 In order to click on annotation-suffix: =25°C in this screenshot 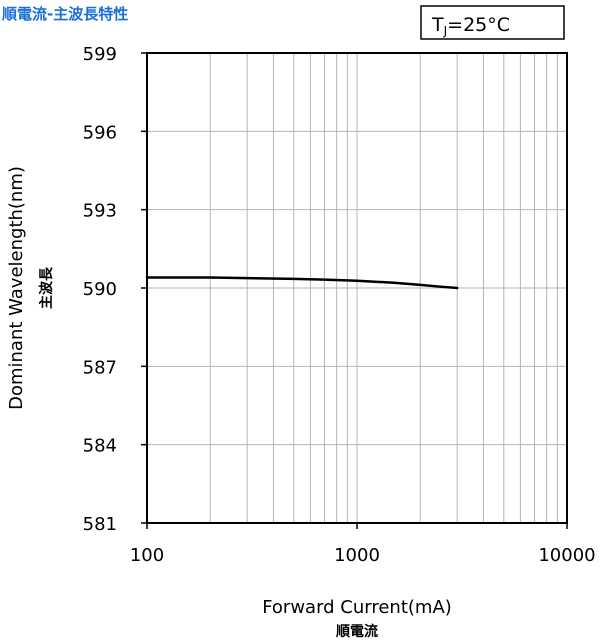, I will do `click(478, 25)`.